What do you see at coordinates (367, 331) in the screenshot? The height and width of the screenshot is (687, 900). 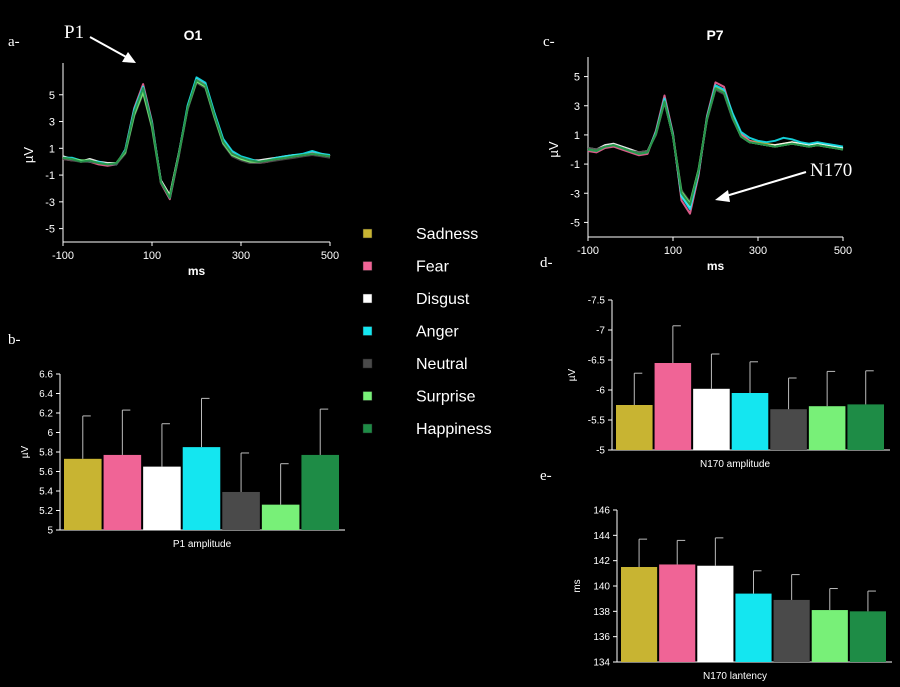 I see `legend-swatch-anger` at bounding box center [367, 331].